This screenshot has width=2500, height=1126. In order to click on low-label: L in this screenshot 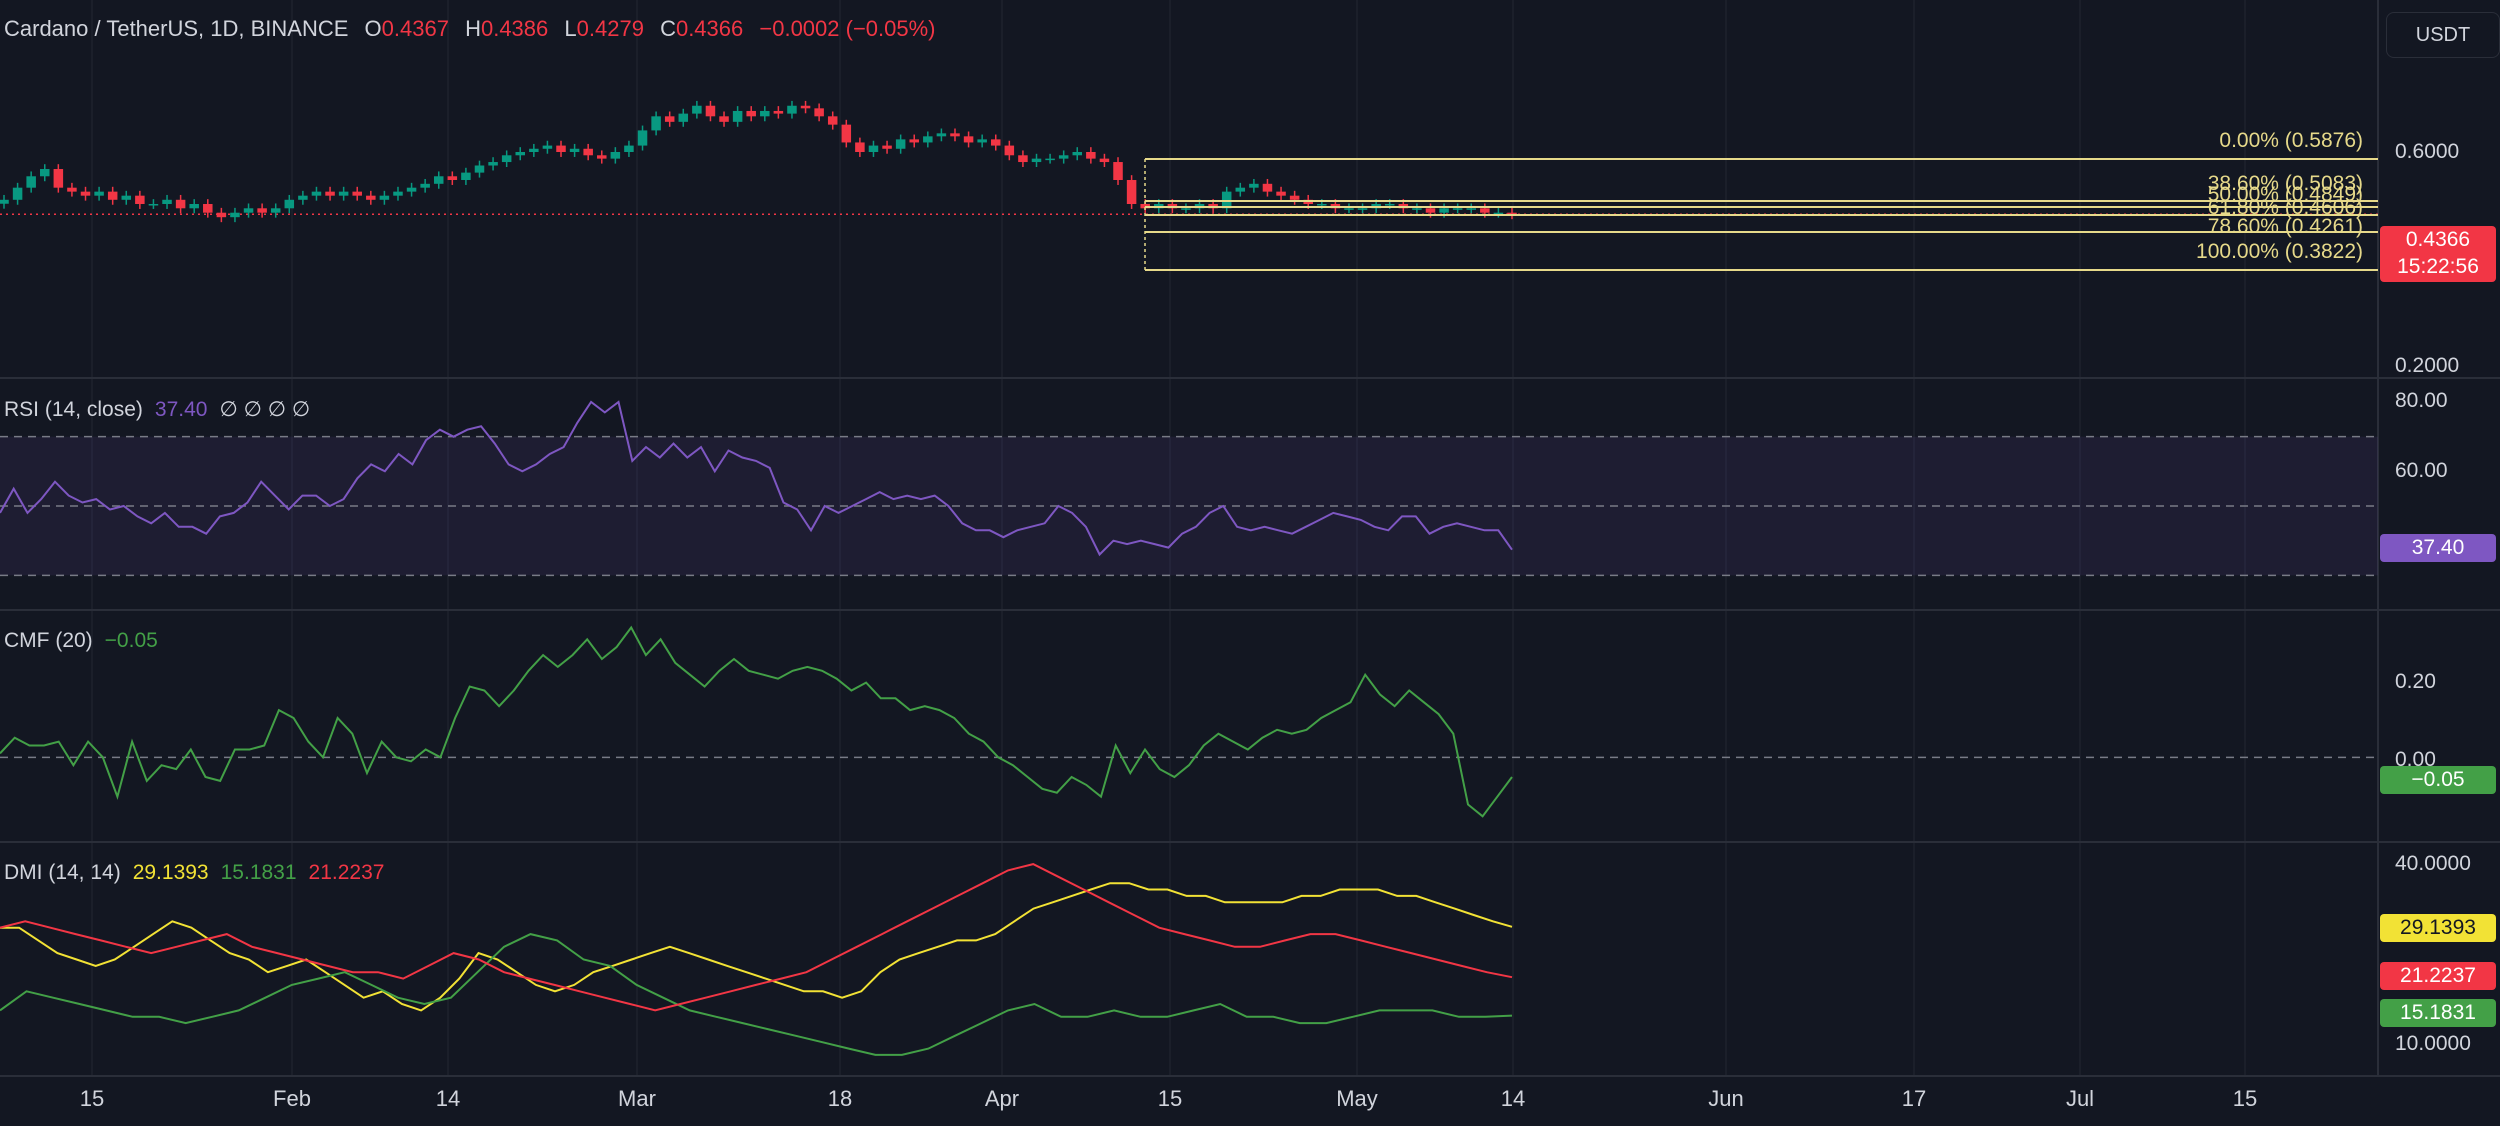, I will do `click(570, 28)`.